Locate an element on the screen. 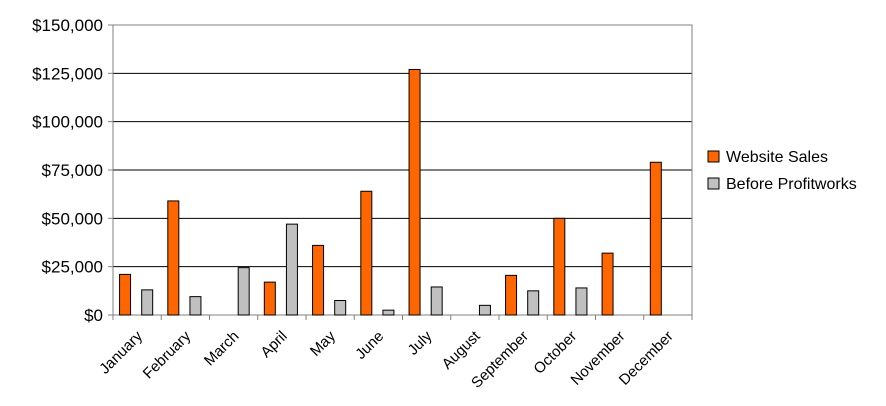 The image size is (886, 406). x-tick-label: May is located at coordinates (323, 343).